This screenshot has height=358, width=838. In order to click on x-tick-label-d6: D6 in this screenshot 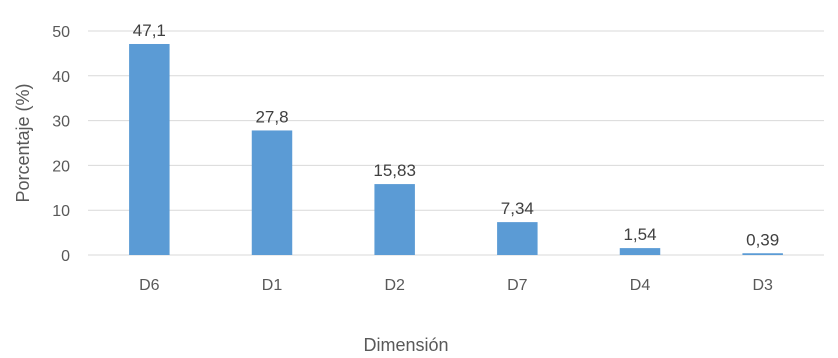, I will do `click(149, 285)`.